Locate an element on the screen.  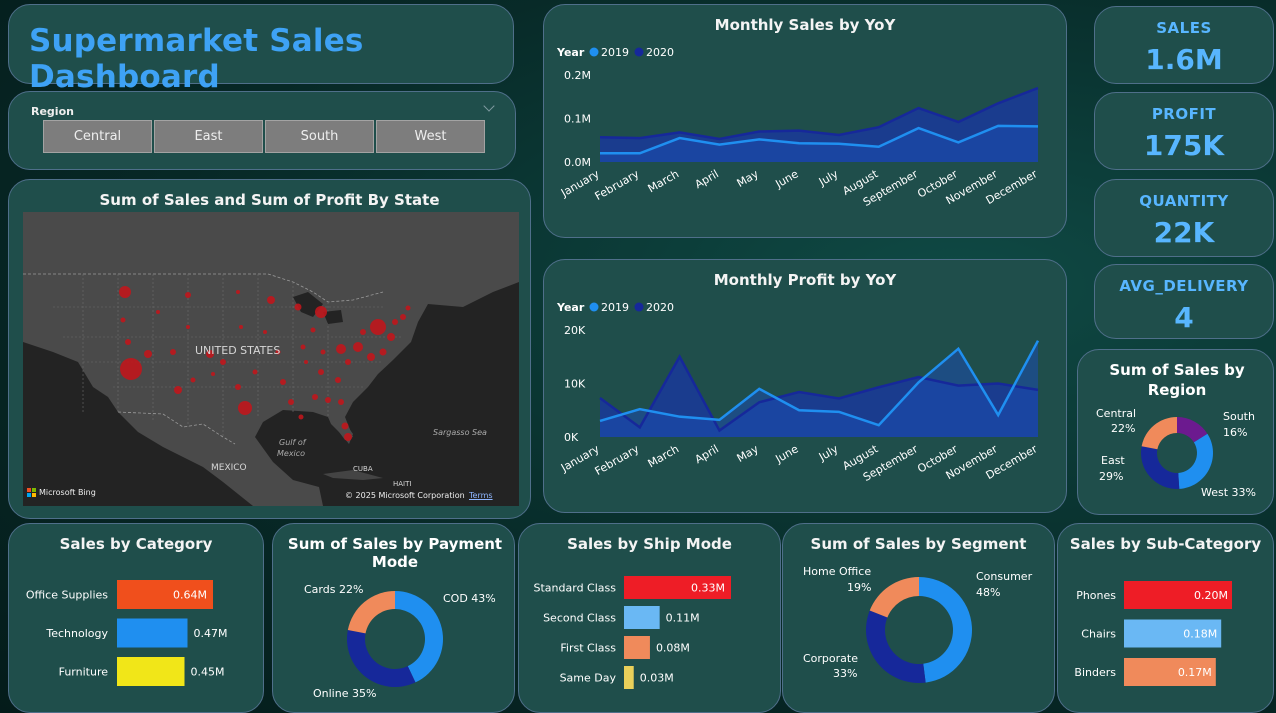
sales-subcat-chart: Phones 0.20M Chairs 0.18M Binders 0.17M is located at coordinates (1166, 618).